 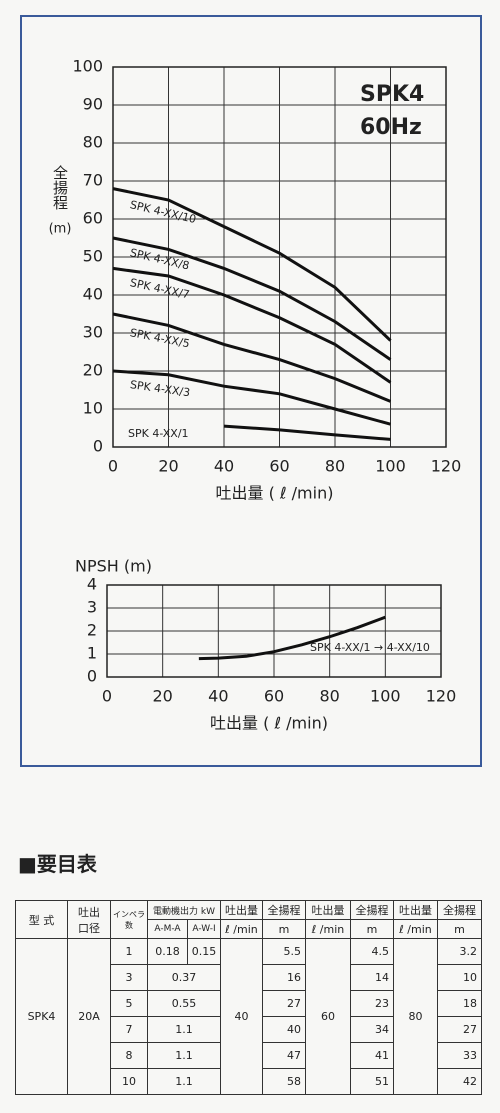 What do you see at coordinates (89, 912) in the screenshot?
I see `header-text: 吐出` at bounding box center [89, 912].